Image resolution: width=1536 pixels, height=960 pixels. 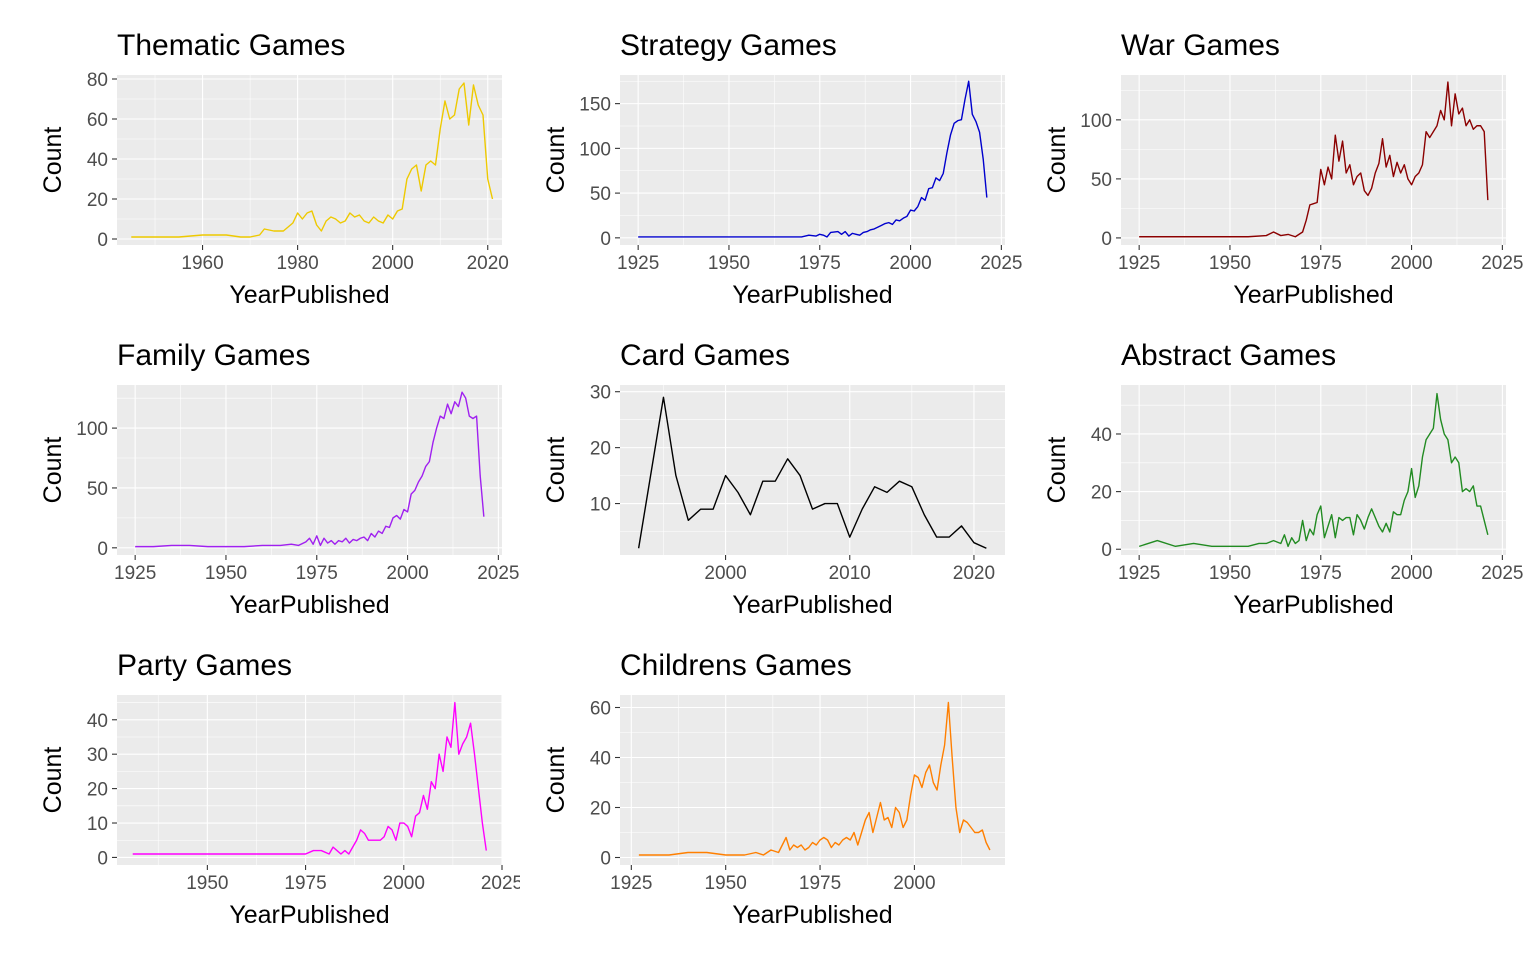 What do you see at coordinates (213, 355) in the screenshot?
I see `chart-title: Family Games` at bounding box center [213, 355].